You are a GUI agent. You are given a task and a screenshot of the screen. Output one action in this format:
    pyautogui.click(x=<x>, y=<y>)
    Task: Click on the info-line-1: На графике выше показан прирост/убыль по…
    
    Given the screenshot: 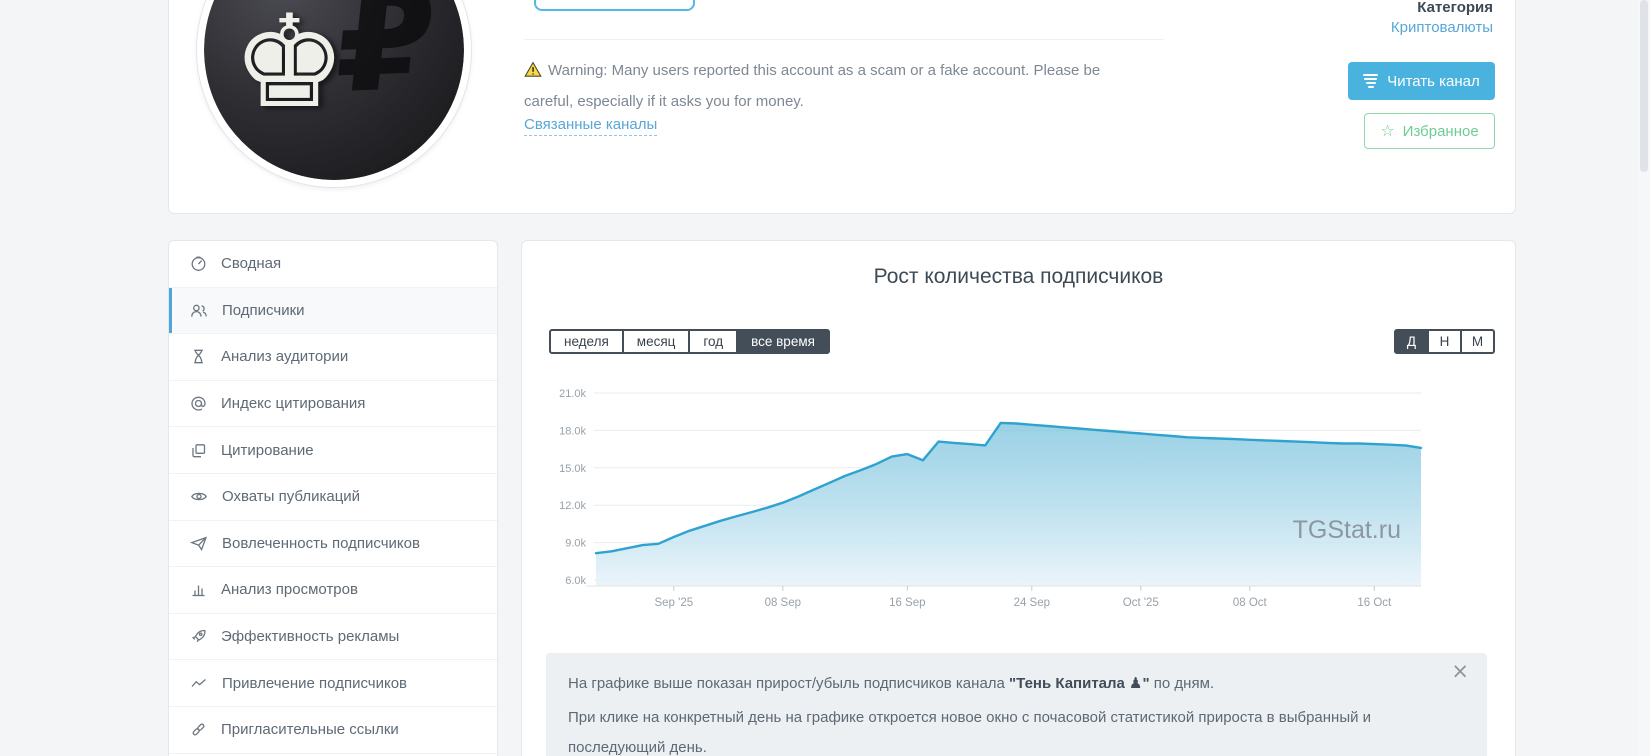 What is the action you would take?
    pyautogui.click(x=891, y=683)
    